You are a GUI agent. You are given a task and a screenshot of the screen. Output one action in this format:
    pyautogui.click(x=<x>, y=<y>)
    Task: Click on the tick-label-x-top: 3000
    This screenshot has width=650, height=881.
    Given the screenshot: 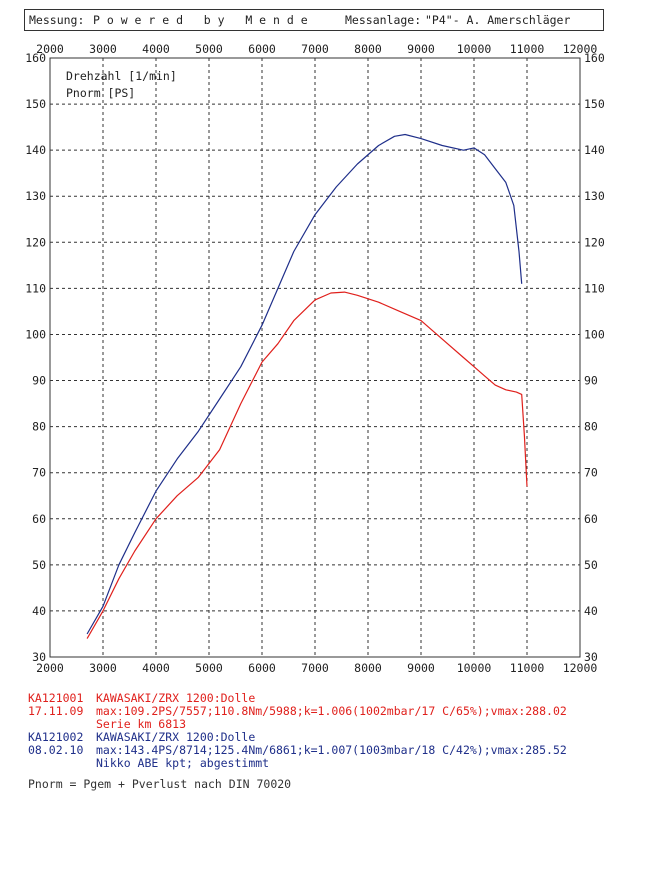 What is the action you would take?
    pyautogui.click(x=103, y=49)
    